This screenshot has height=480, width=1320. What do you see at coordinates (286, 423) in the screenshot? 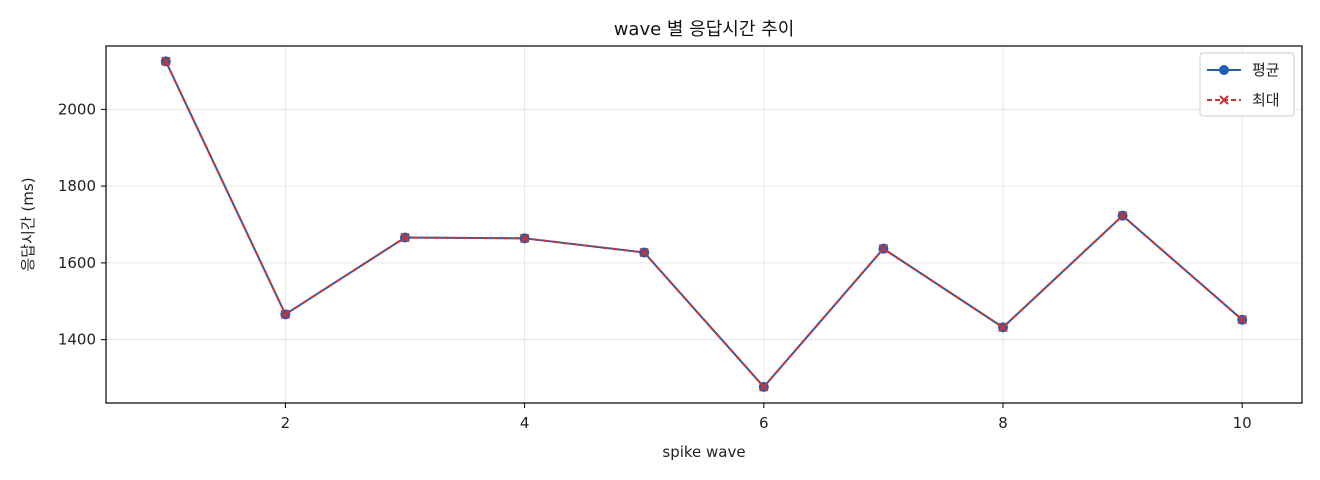
I see `x-tick-label: 2` at bounding box center [286, 423].